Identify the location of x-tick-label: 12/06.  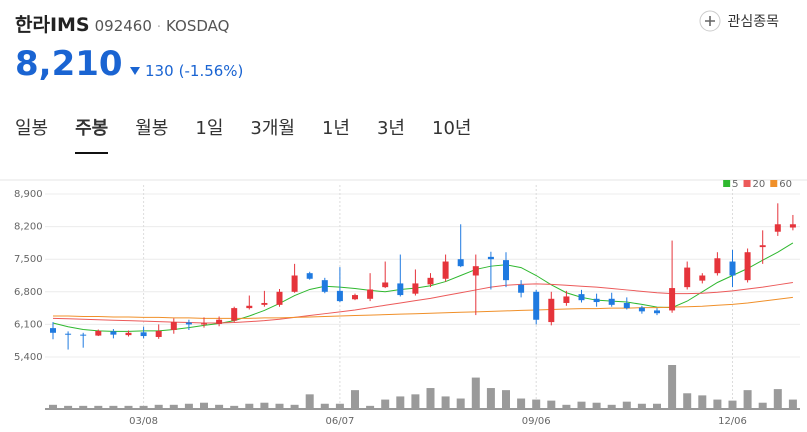
(732, 421).